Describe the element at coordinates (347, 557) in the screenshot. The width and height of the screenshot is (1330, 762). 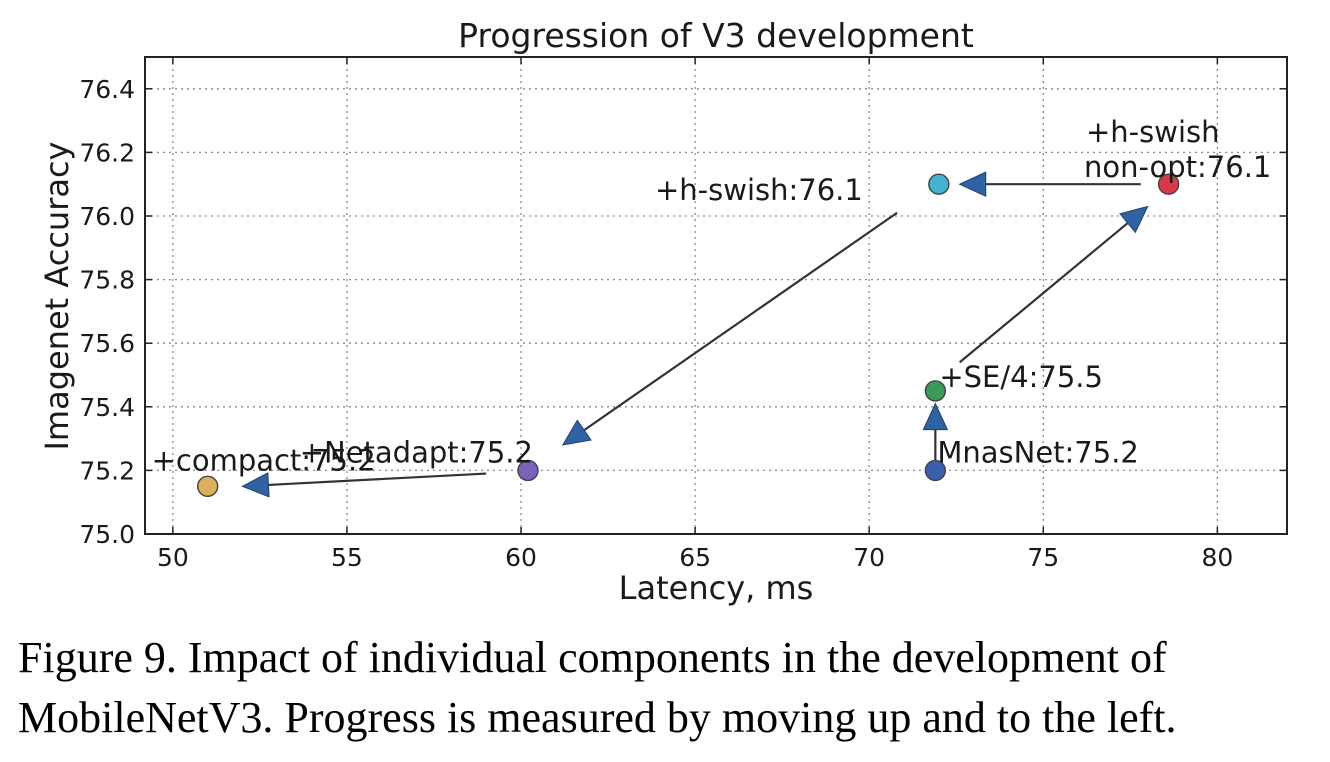
I see `x-tick-label: 55` at that location.